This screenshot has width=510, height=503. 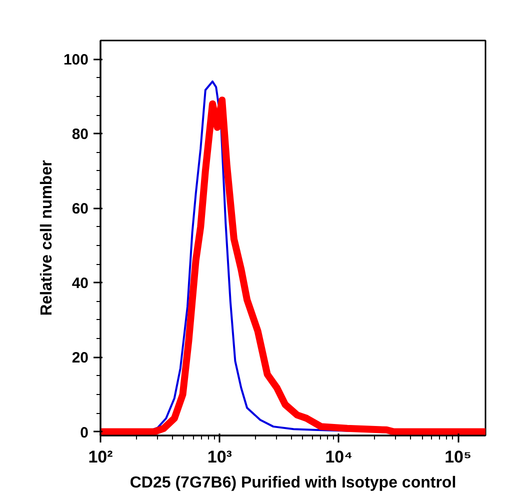 I want to click on y-tick-label: 80, so click(x=80, y=135).